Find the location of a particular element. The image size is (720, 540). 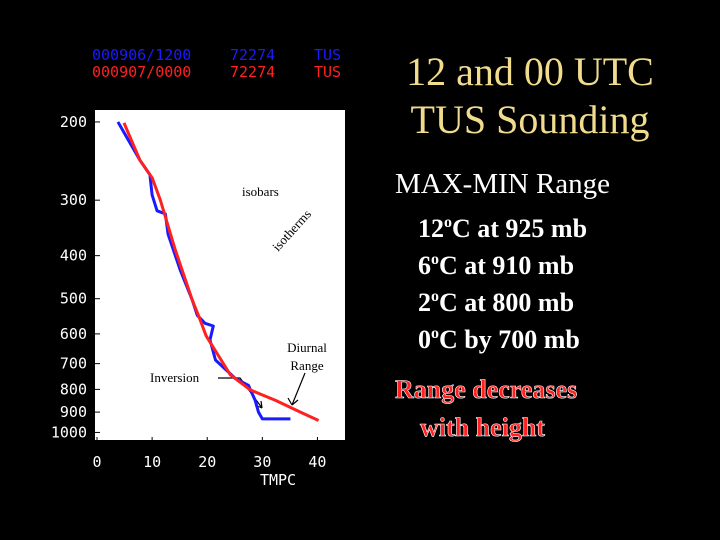

y-tick-label: 600 is located at coordinates (73, 334).